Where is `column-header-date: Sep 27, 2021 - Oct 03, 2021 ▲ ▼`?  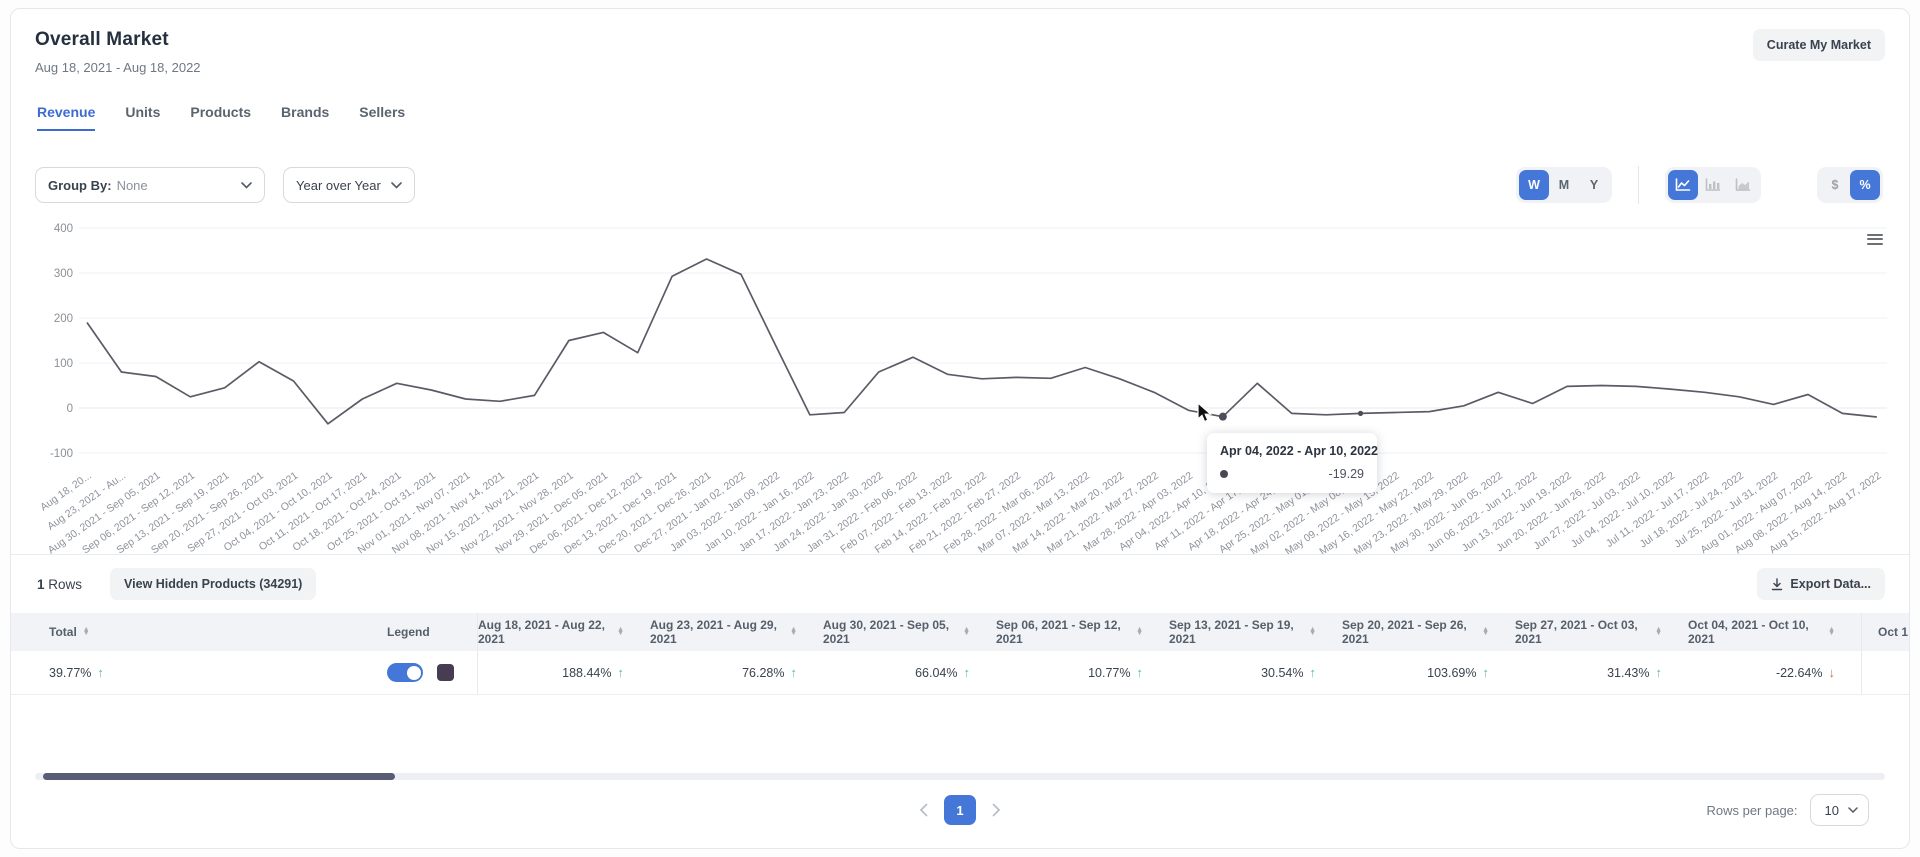
column-header-date: Sep 27, 2021 - Oct 03, 2021 ▲ ▼ is located at coordinates (1588, 632).